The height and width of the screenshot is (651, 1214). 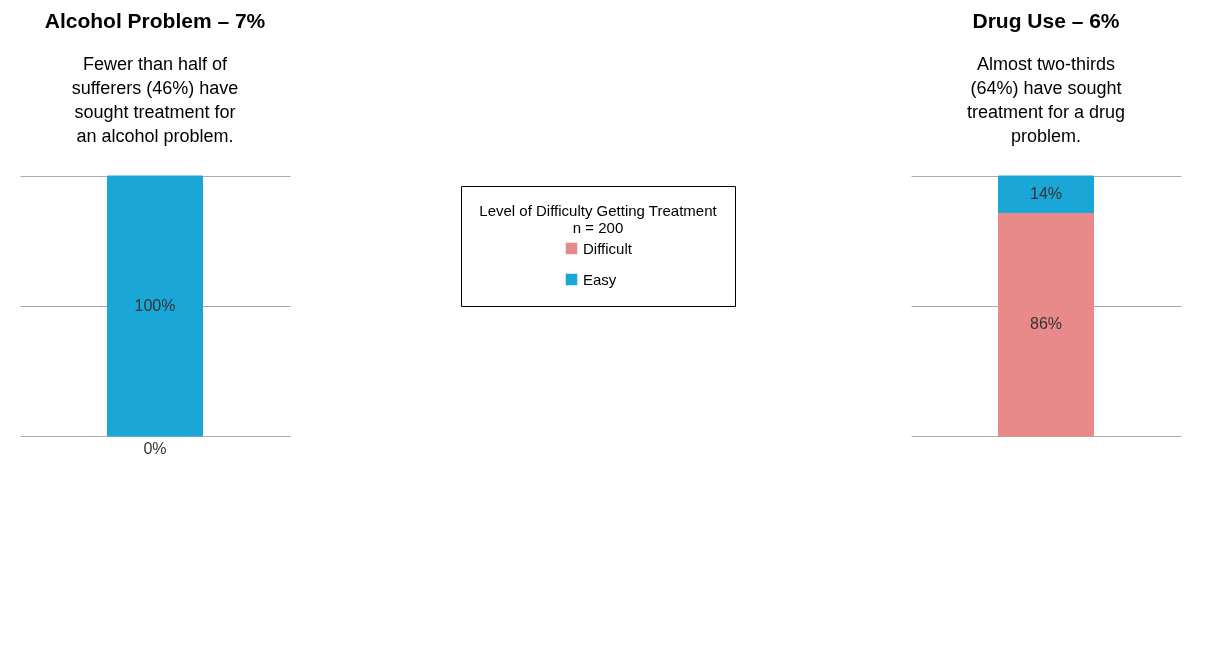 I want to click on legend-label: Easy, so click(x=600, y=279).